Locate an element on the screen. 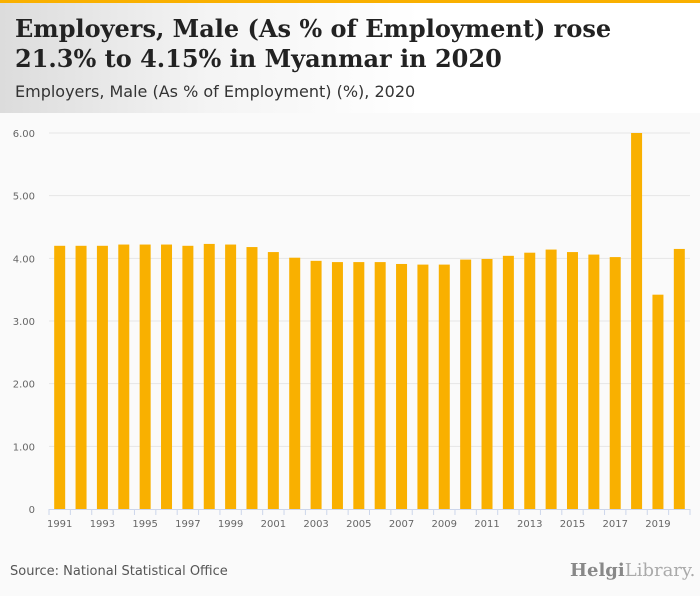 The width and height of the screenshot is (700, 596). y-tick-label: 1.00 is located at coordinates (24, 447).